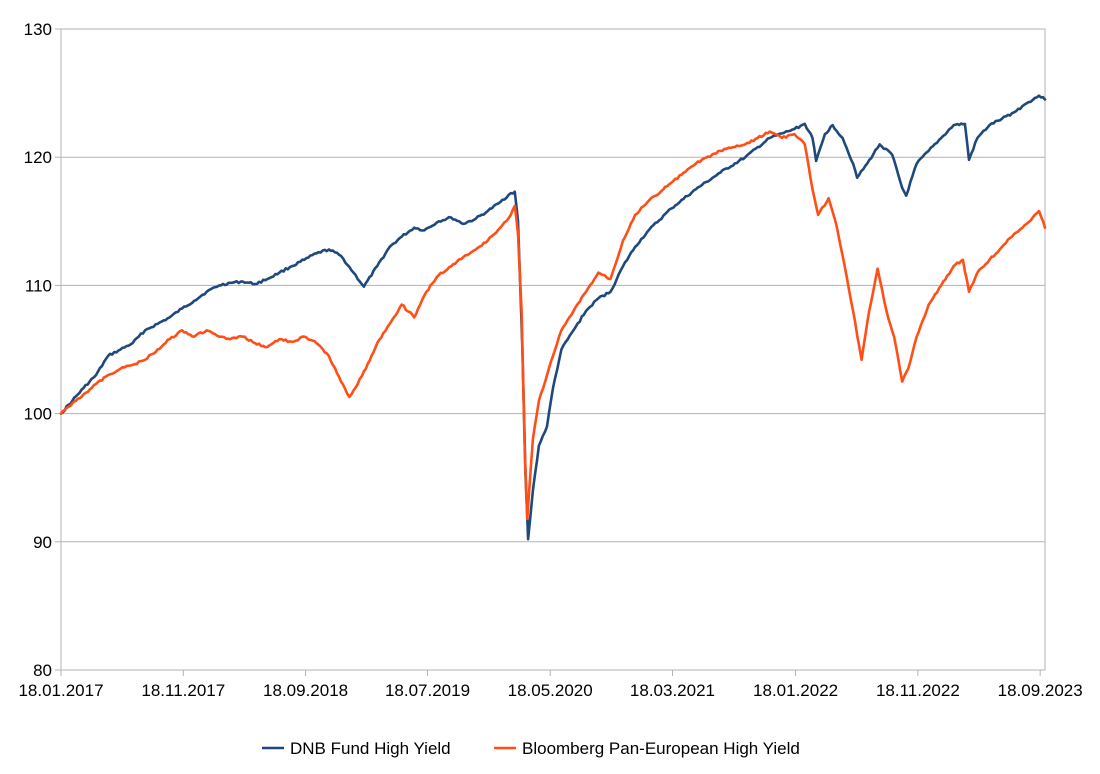 This screenshot has width=1100, height=774. I want to click on x-tick-label: 18.05.2020, so click(550, 690).